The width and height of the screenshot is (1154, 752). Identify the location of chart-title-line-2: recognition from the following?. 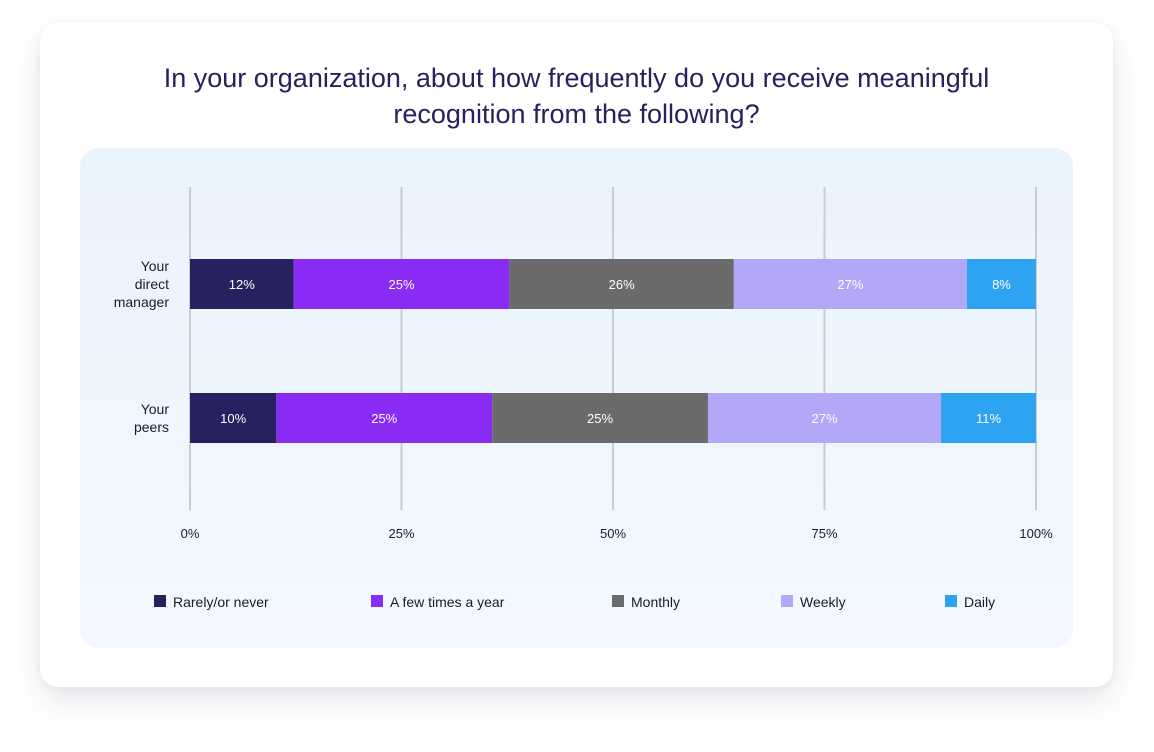
(576, 114).